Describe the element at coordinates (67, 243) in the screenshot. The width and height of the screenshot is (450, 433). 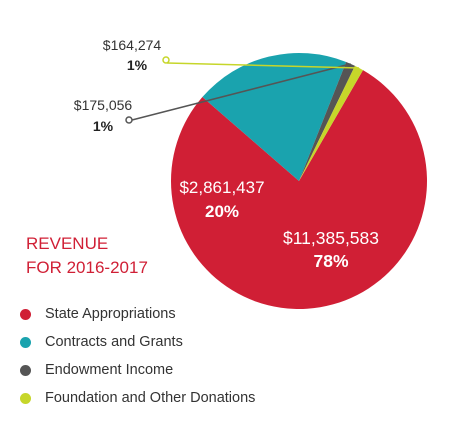
I see `chart-title-line-1: REVENUE` at that location.